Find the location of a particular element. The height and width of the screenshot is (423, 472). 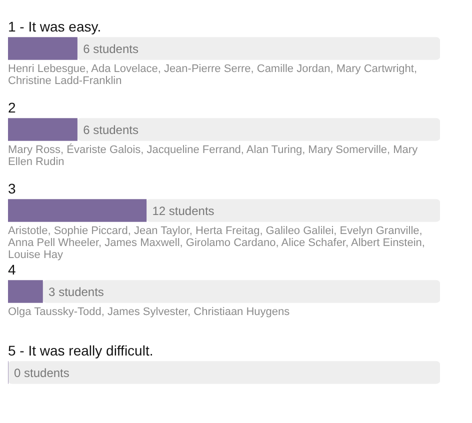

y-tick-label: 2 is located at coordinates (12, 108).